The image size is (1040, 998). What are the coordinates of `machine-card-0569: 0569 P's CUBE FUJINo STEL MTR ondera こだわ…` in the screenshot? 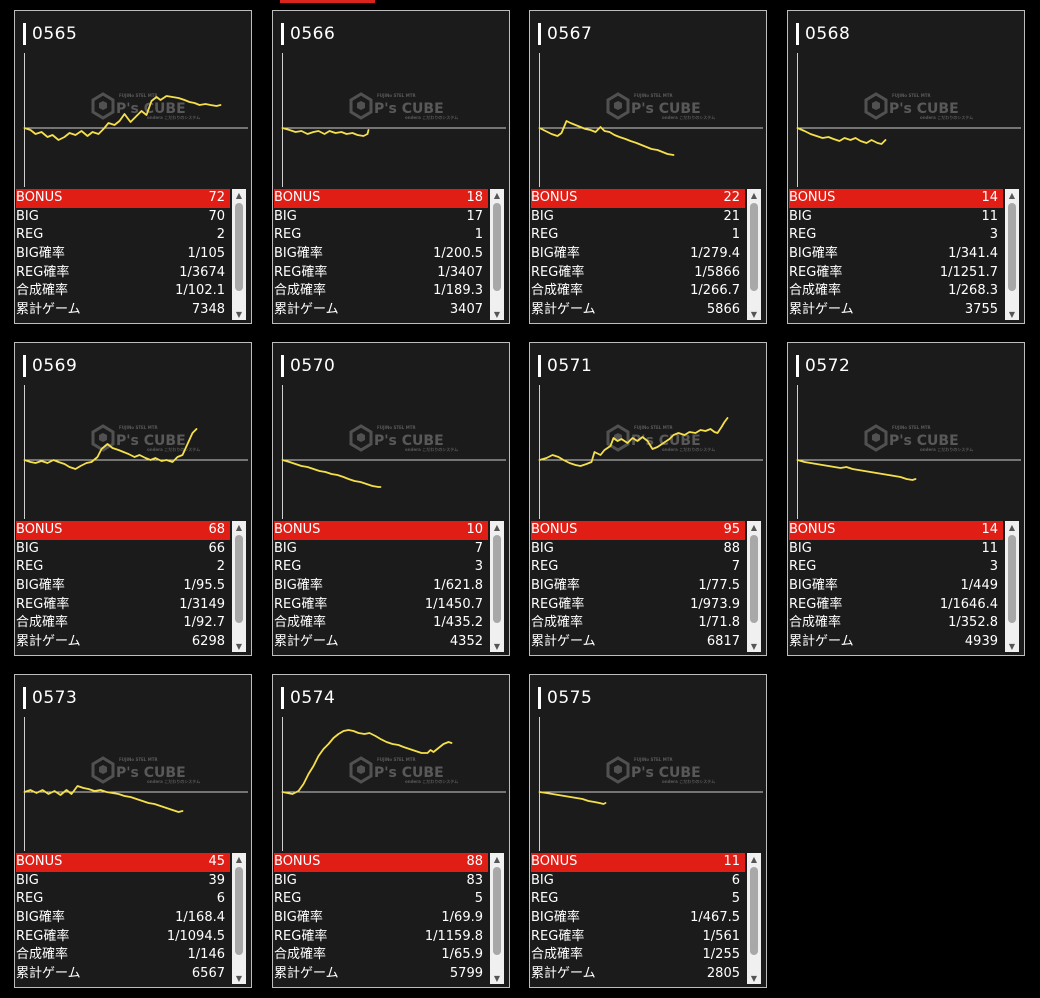 It's located at (133, 499).